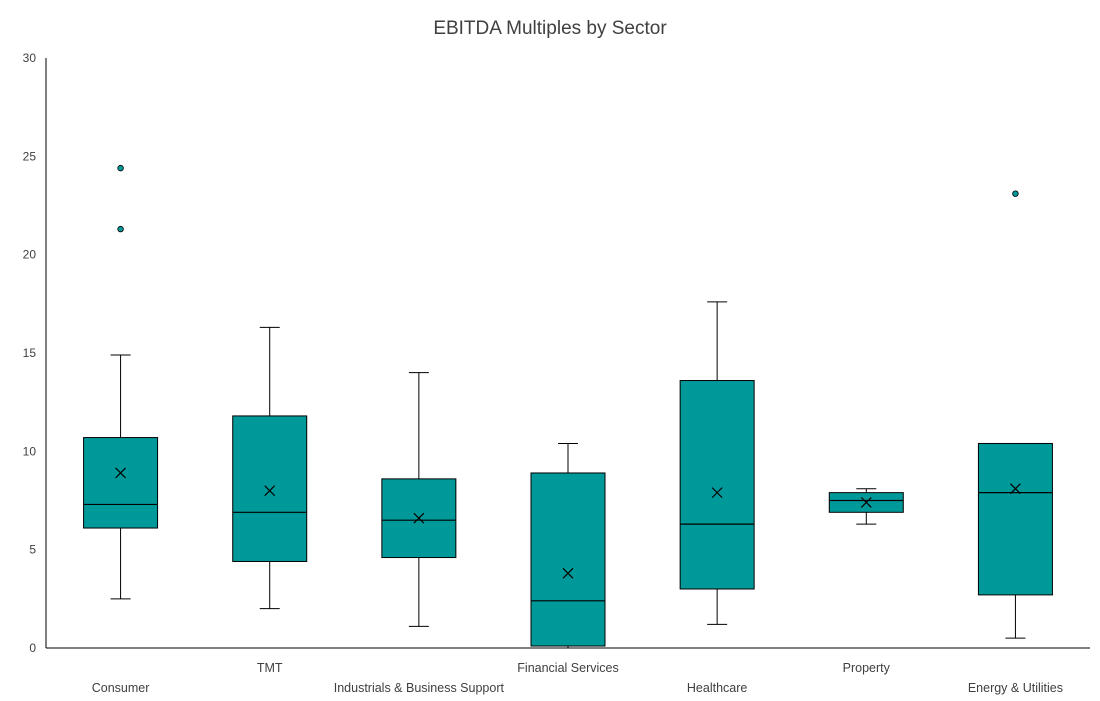 The image size is (1100, 701). I want to click on y-tick-label: 20, so click(30, 255).